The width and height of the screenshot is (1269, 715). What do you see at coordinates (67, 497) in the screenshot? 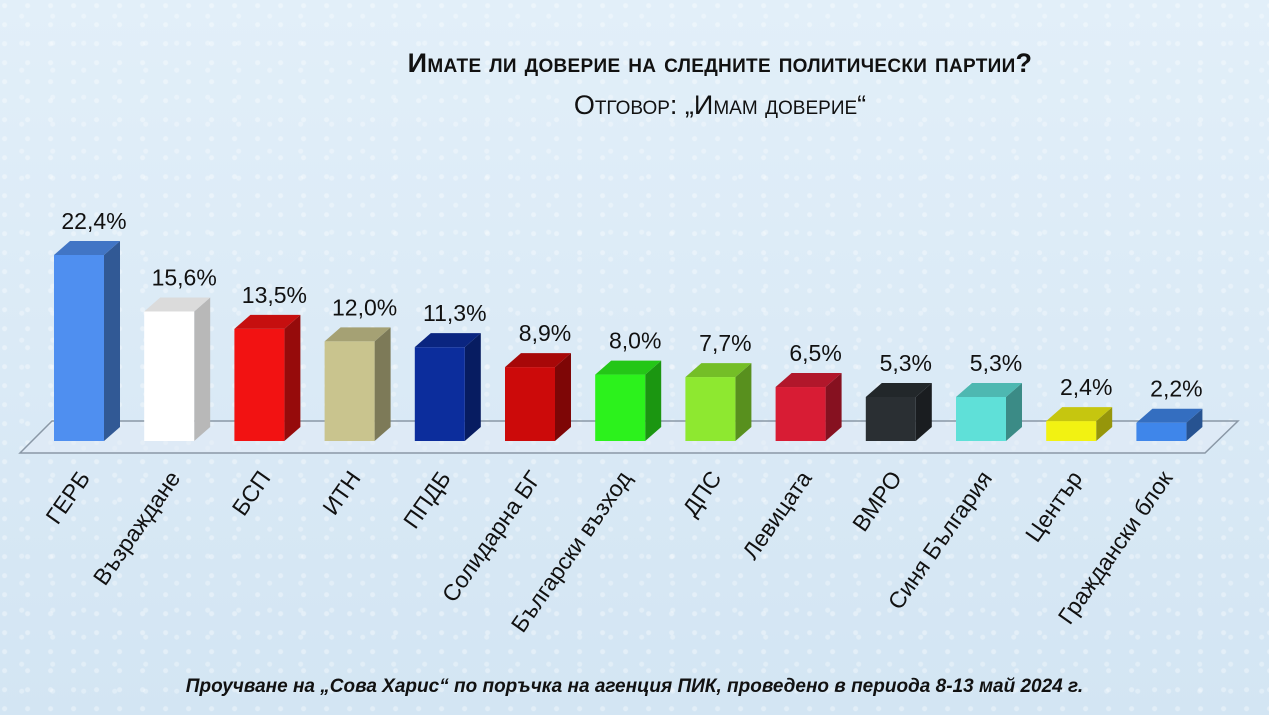
I see `category-label: ГЕРБ` at bounding box center [67, 497].